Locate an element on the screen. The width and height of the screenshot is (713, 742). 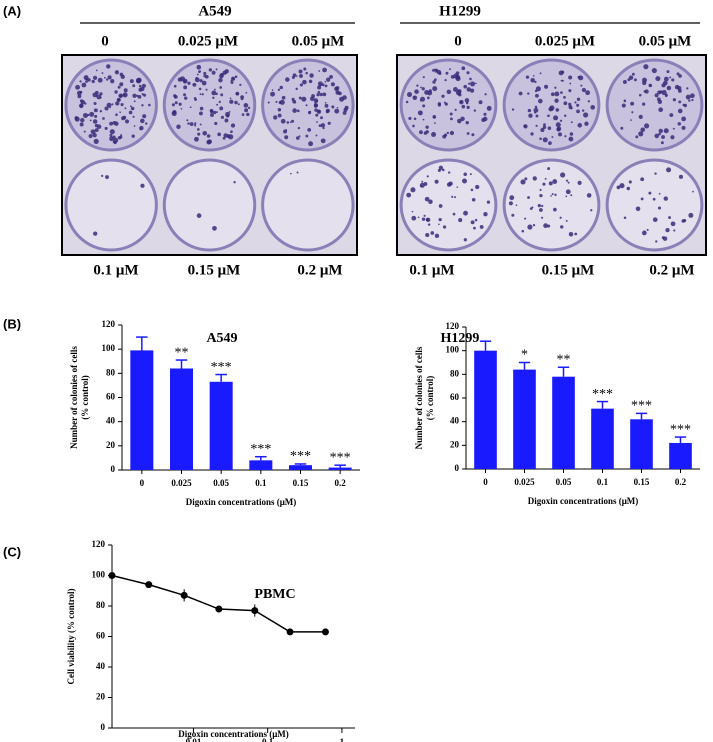
significance: * is located at coordinates (524, 355).